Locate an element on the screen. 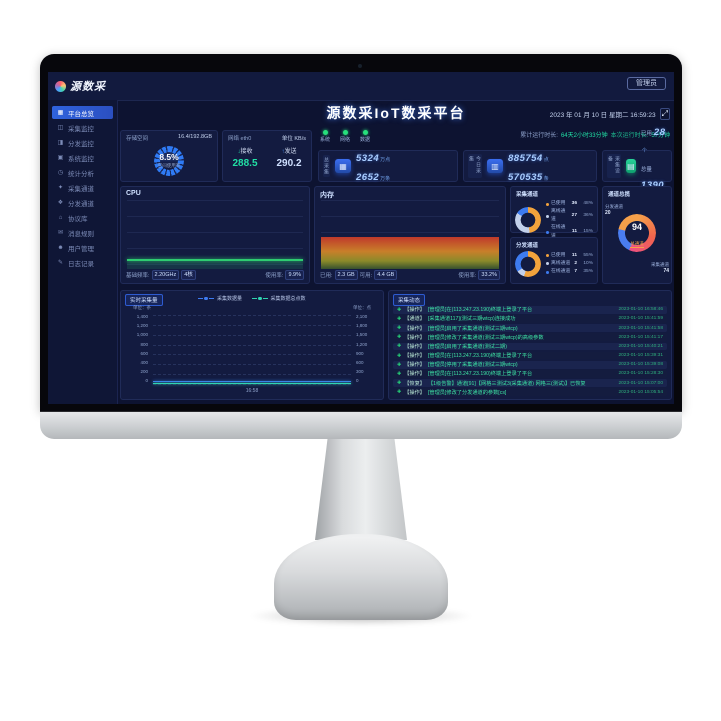 Image resolution: width=721 pixels, height=721 pixels. sidebar-item-label: 采集通道 is located at coordinates (81, 189).